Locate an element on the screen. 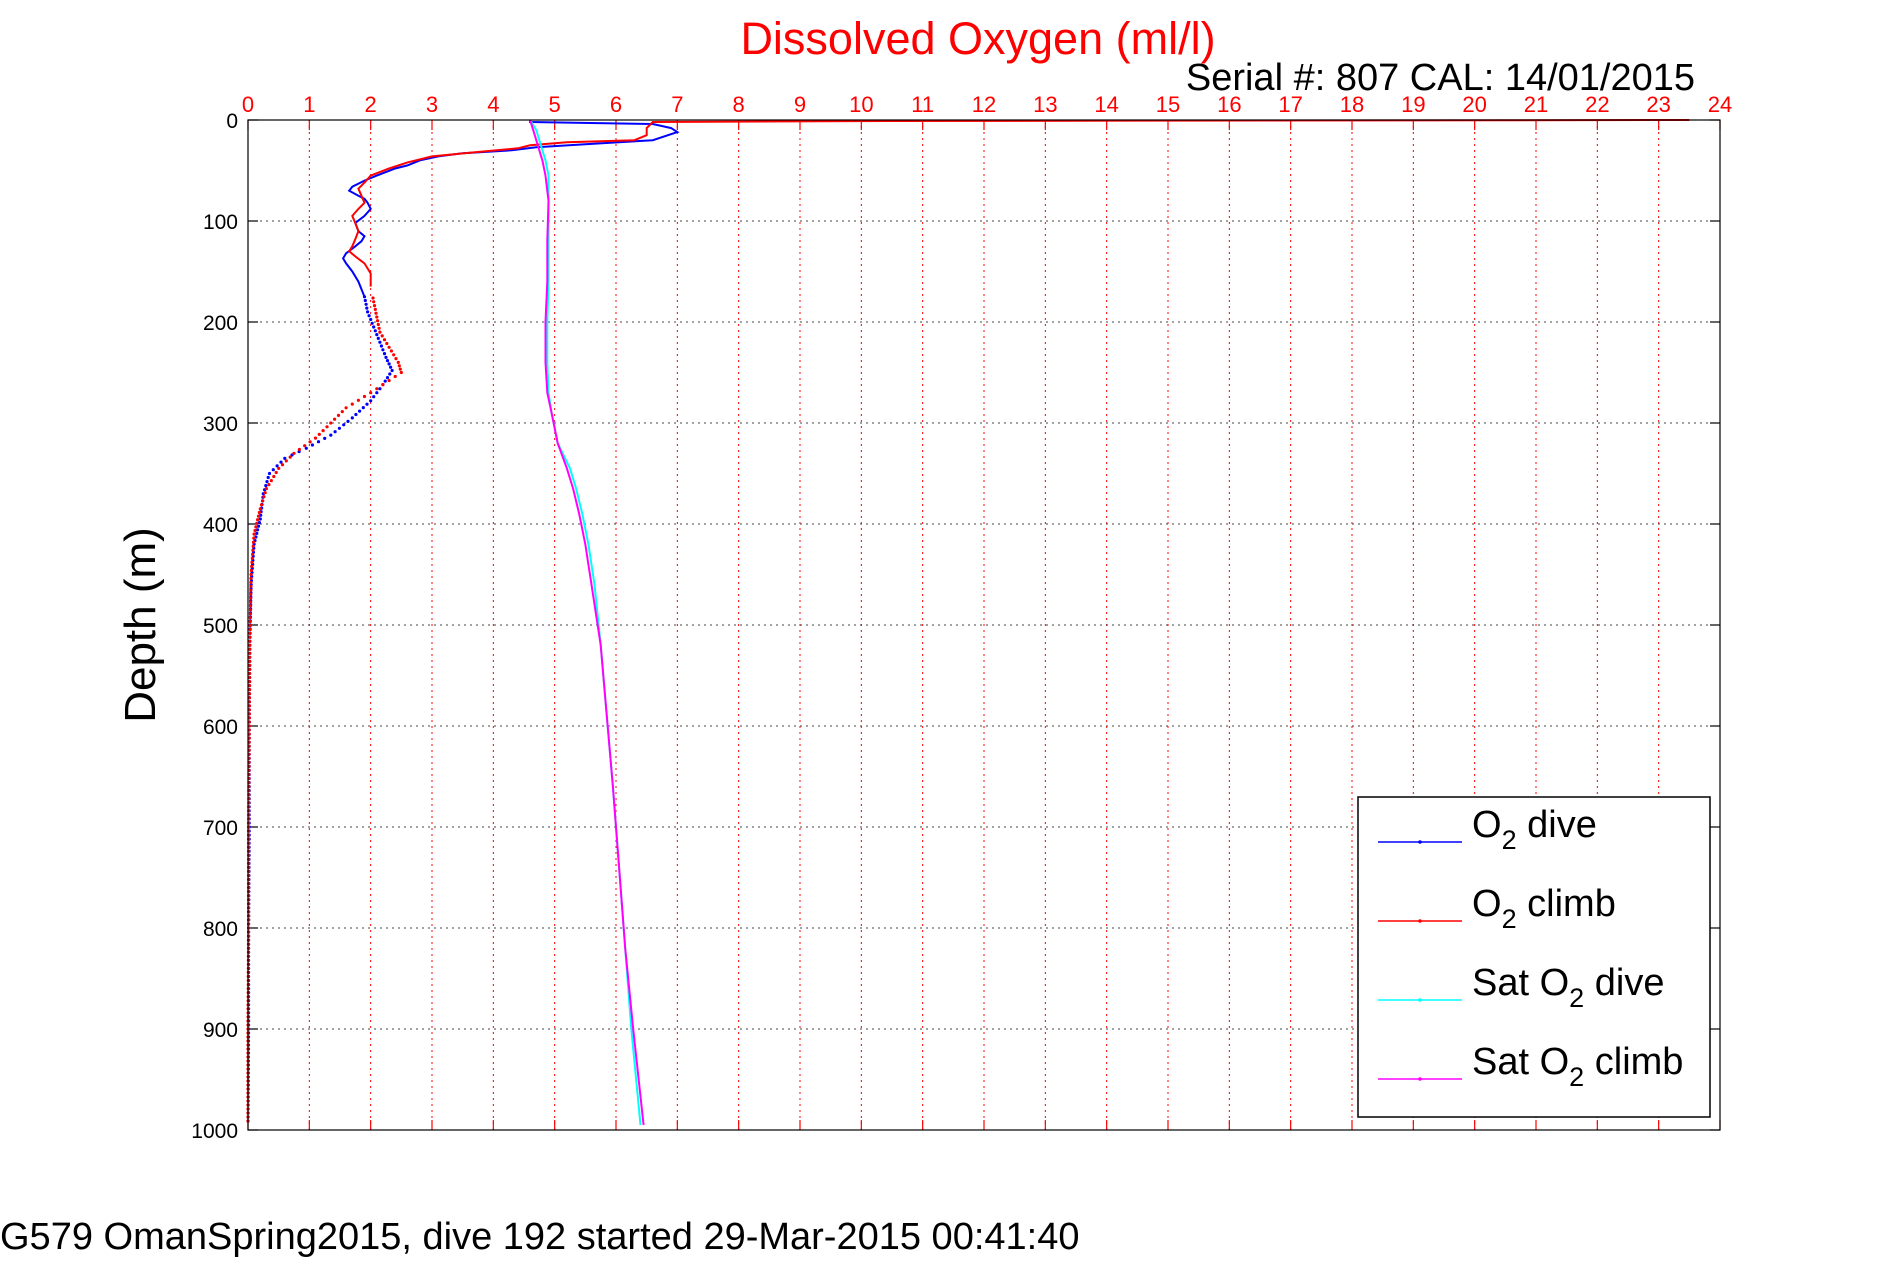 Image resolution: width=1891 pixels, height=1262 pixels. y-tick-label: 900 is located at coordinates (220, 1030).